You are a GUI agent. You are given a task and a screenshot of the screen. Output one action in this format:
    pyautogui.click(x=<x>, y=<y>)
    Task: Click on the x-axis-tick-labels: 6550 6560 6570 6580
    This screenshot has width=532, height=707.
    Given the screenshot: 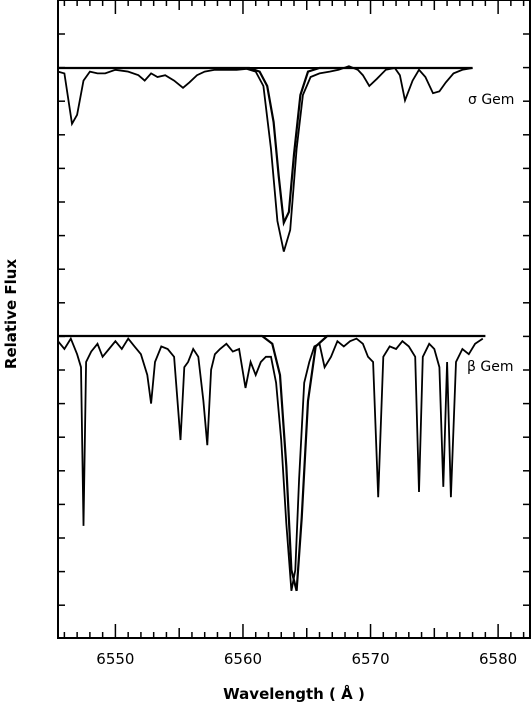 What is the action you would take?
    pyautogui.click(x=306, y=659)
    